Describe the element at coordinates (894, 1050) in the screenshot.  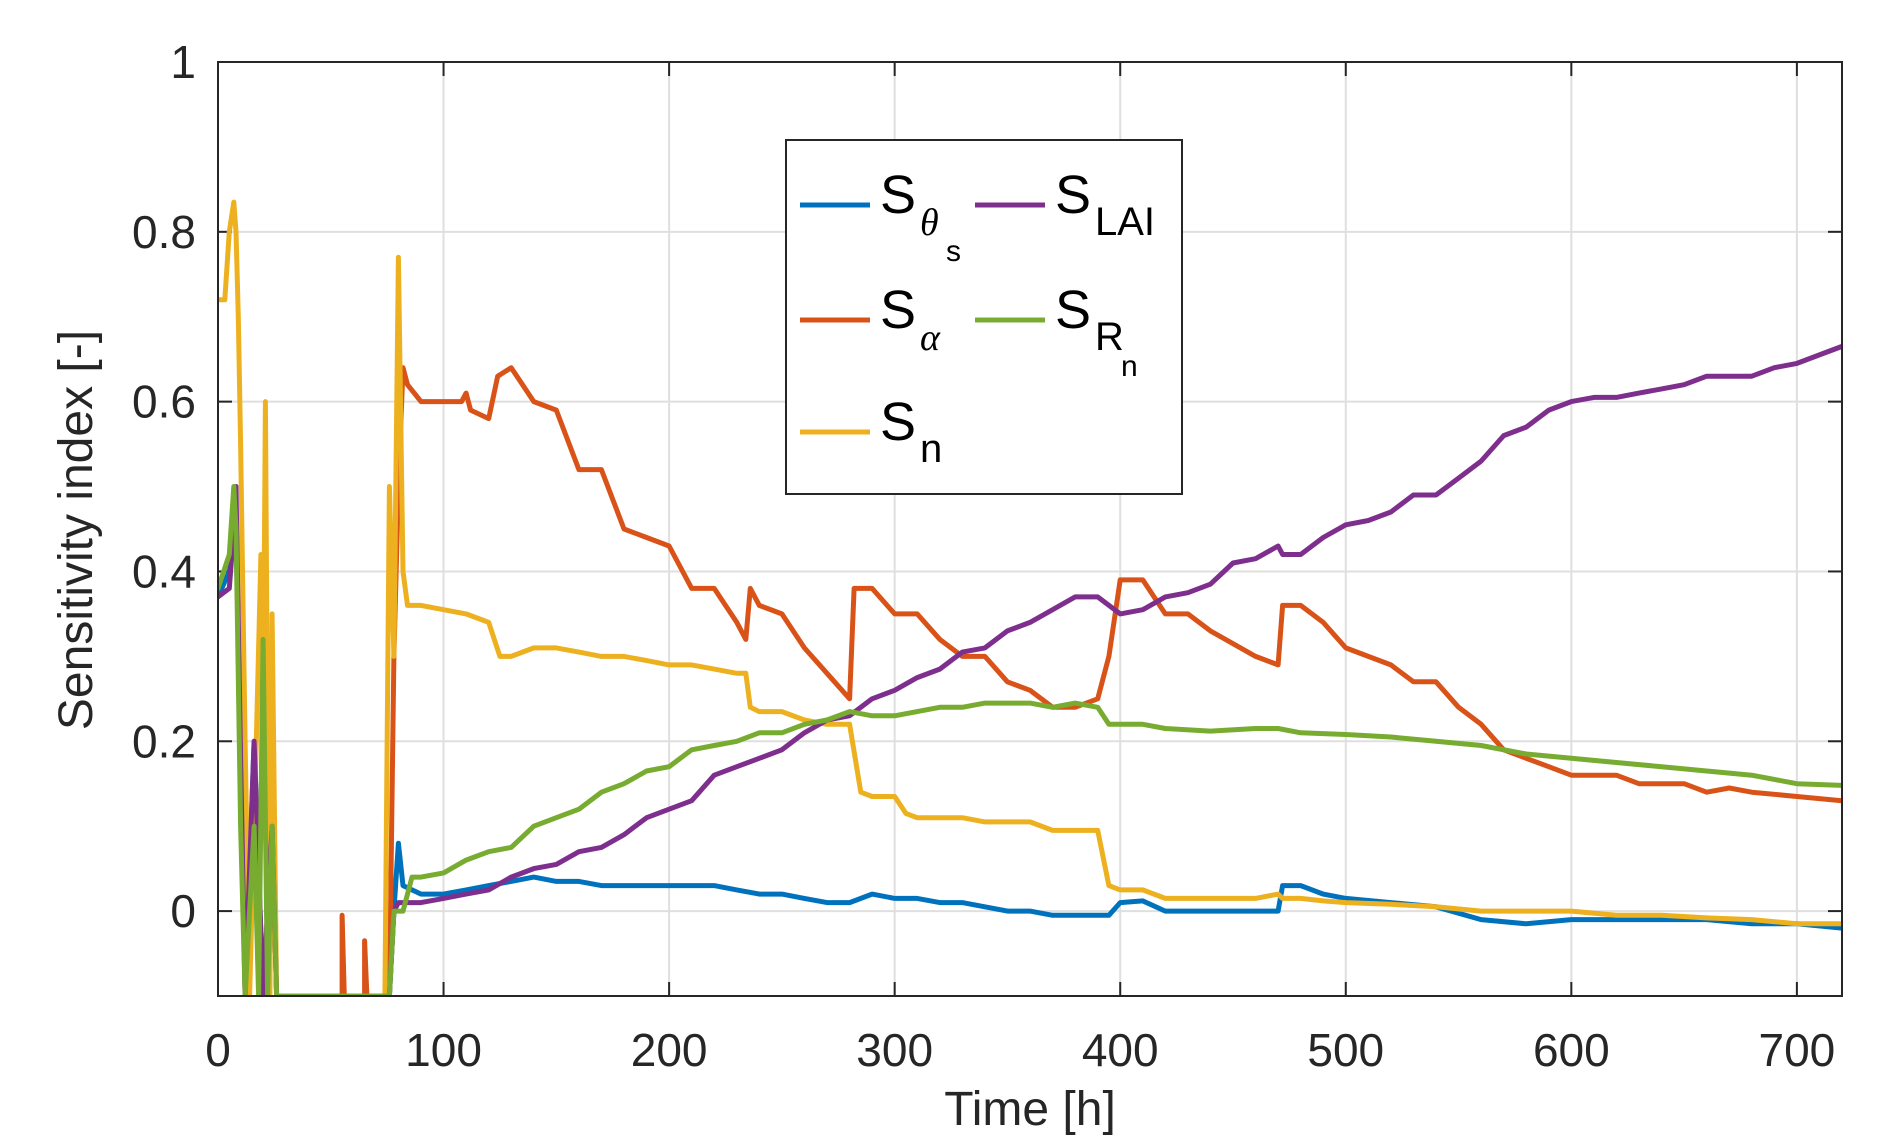
I see `x-tick-label: 300` at that location.